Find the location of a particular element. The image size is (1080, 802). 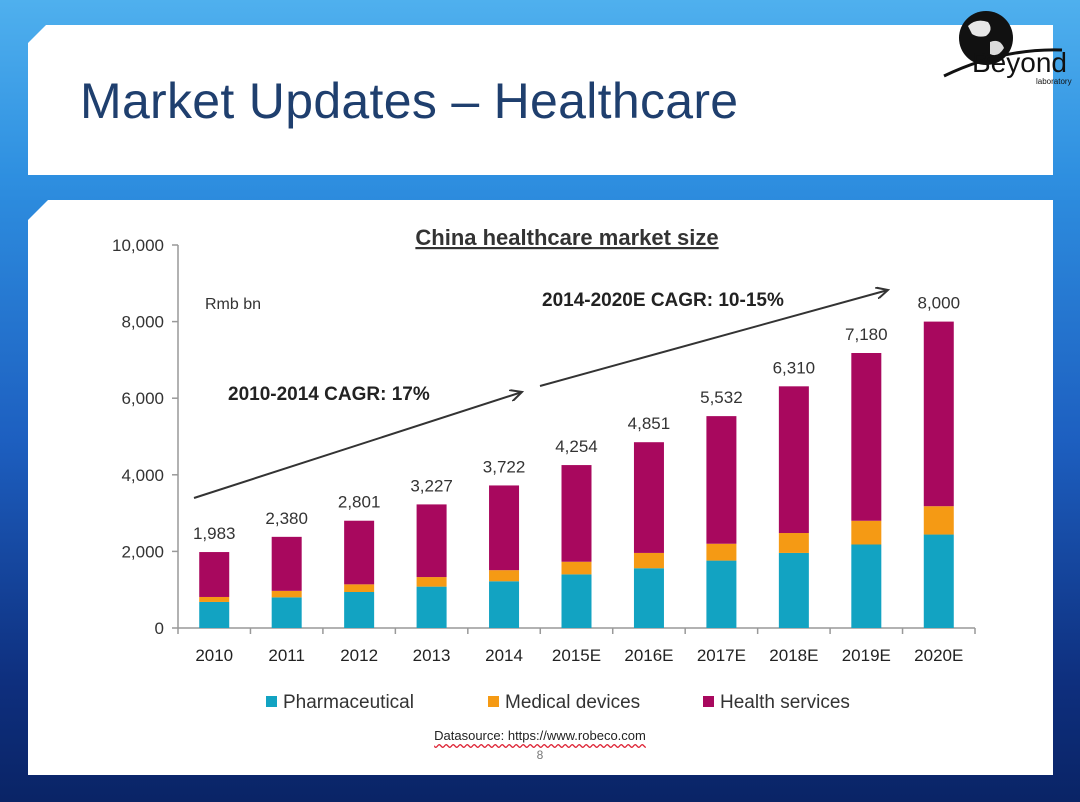

x-tick-label: 2013 is located at coordinates (432, 655).